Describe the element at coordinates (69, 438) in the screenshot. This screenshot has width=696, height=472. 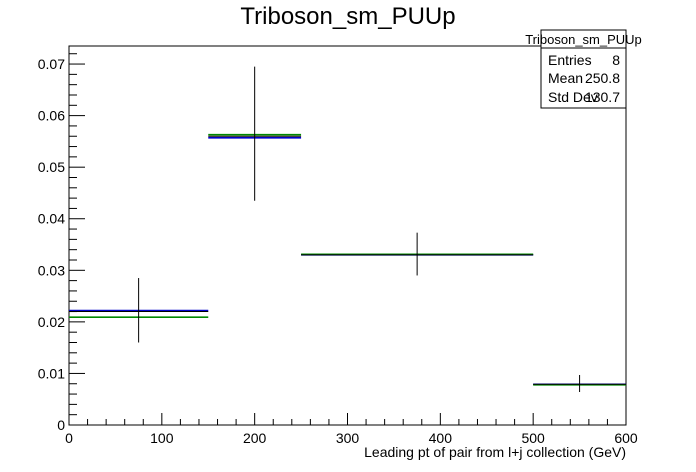
I see `x-tick-label: 0` at that location.